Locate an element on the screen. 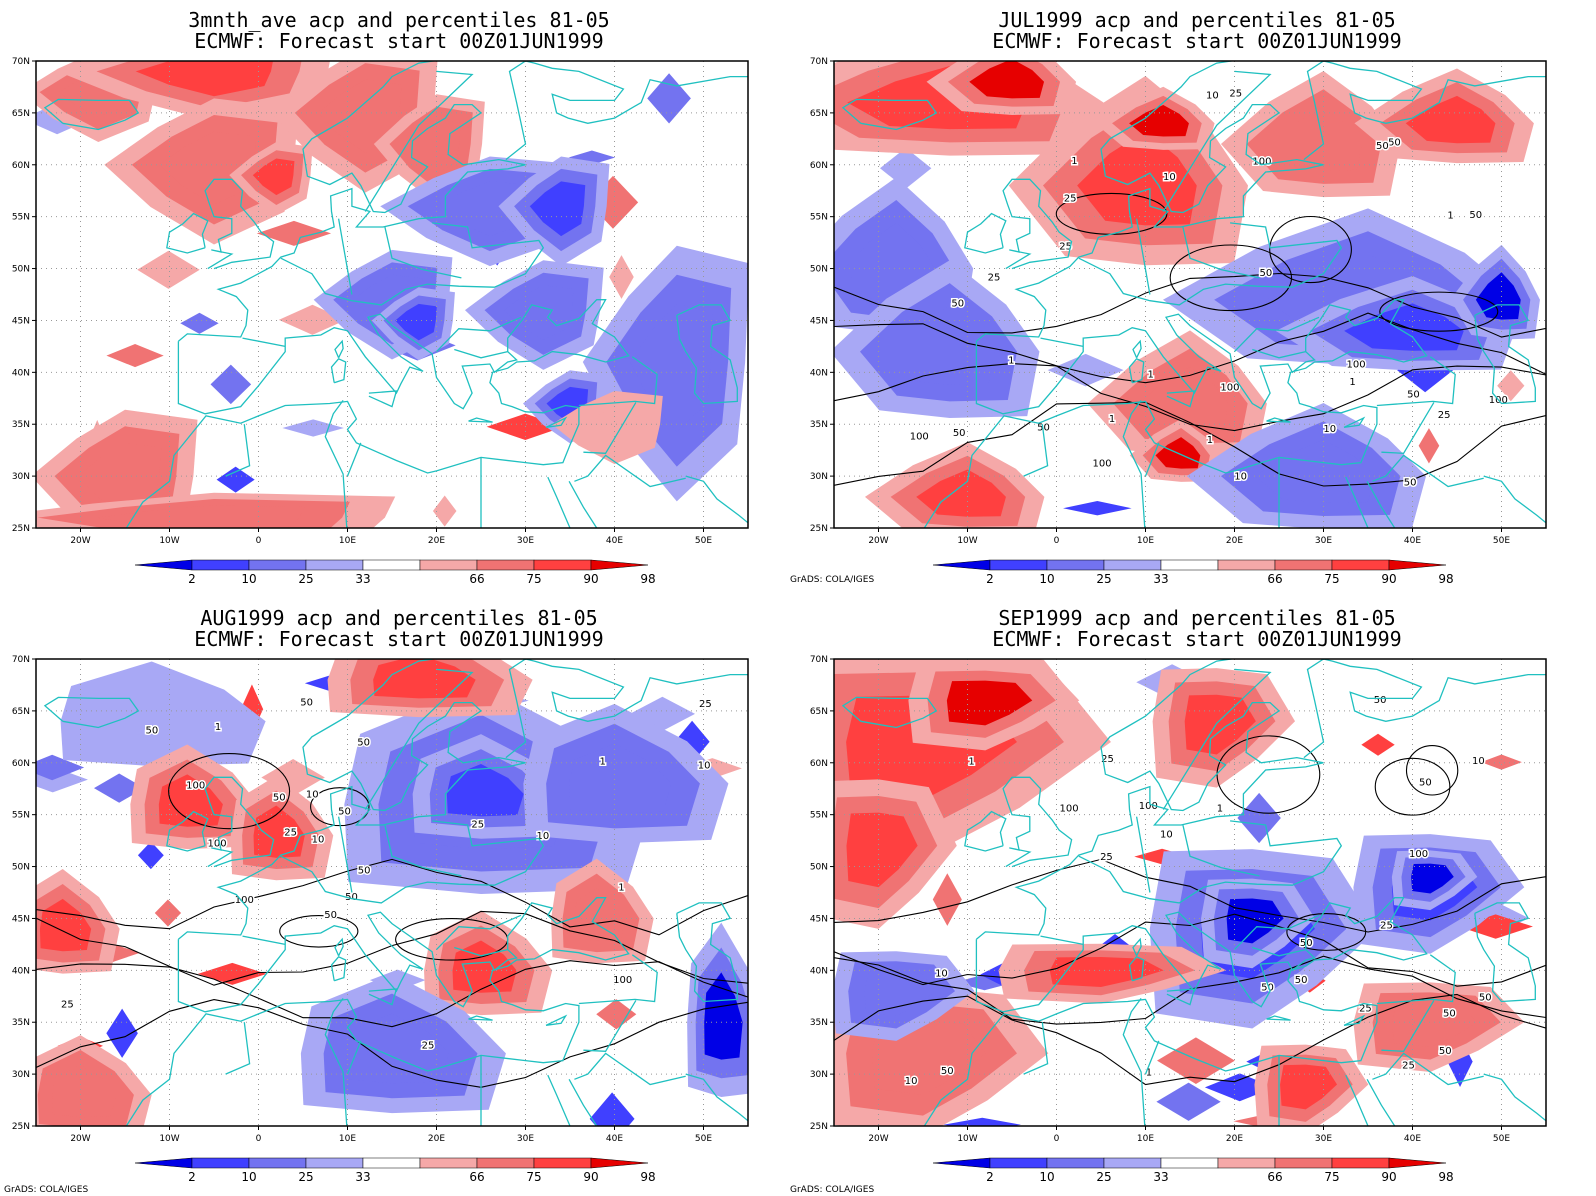  lat-label: 30N is located at coordinates (819, 477).